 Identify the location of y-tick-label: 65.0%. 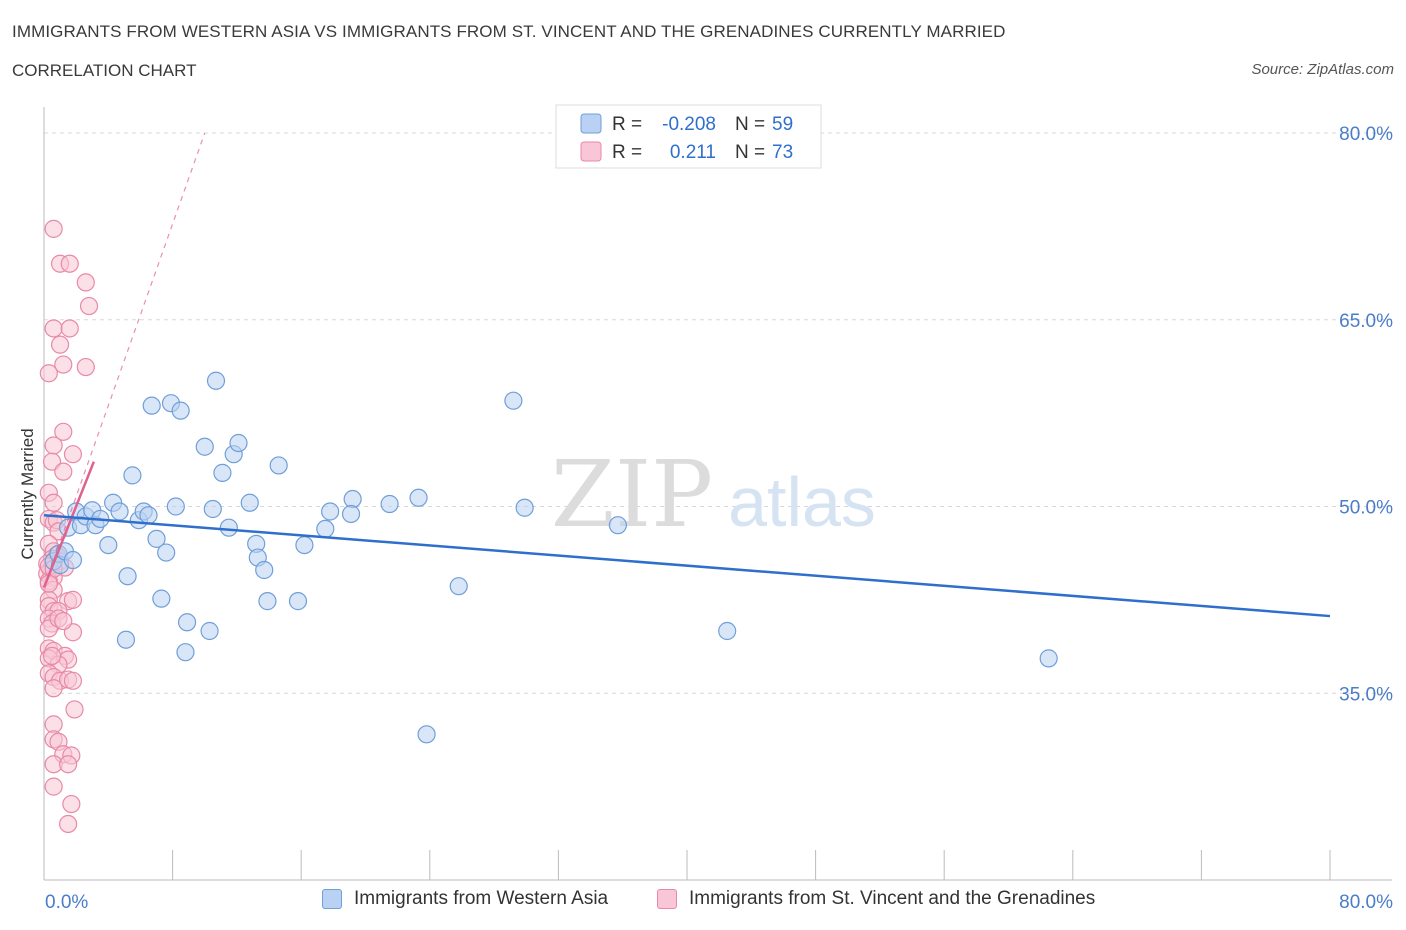
(1366, 321).